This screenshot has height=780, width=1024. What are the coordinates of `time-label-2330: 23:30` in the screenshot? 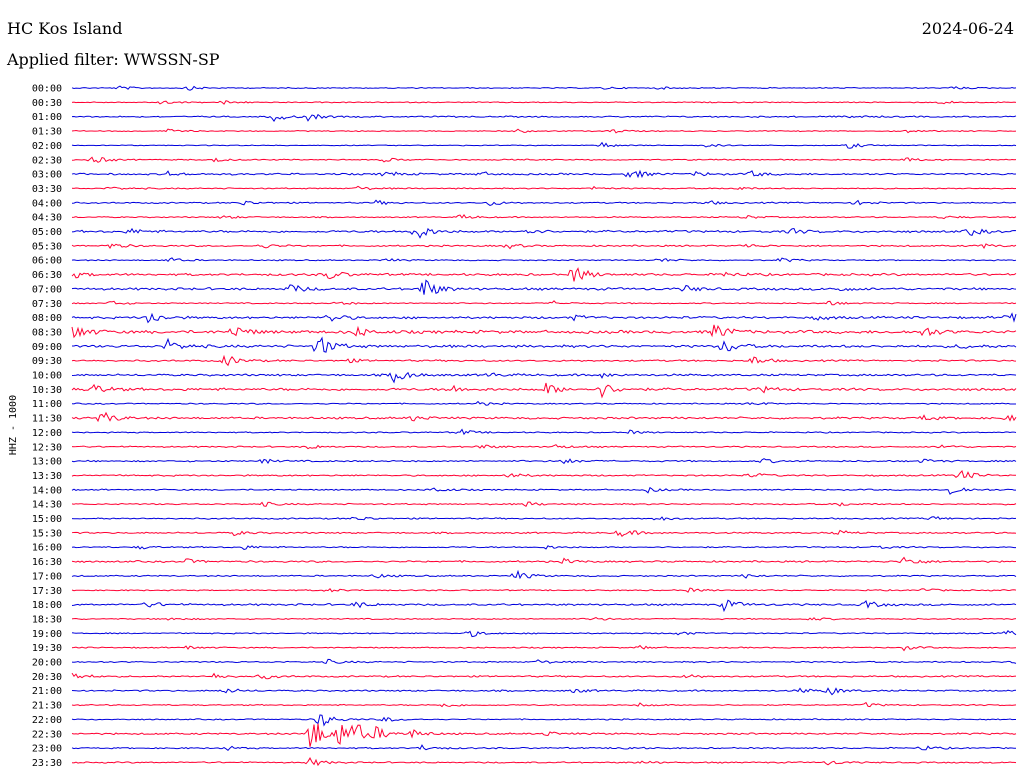 It's located at (47, 763).